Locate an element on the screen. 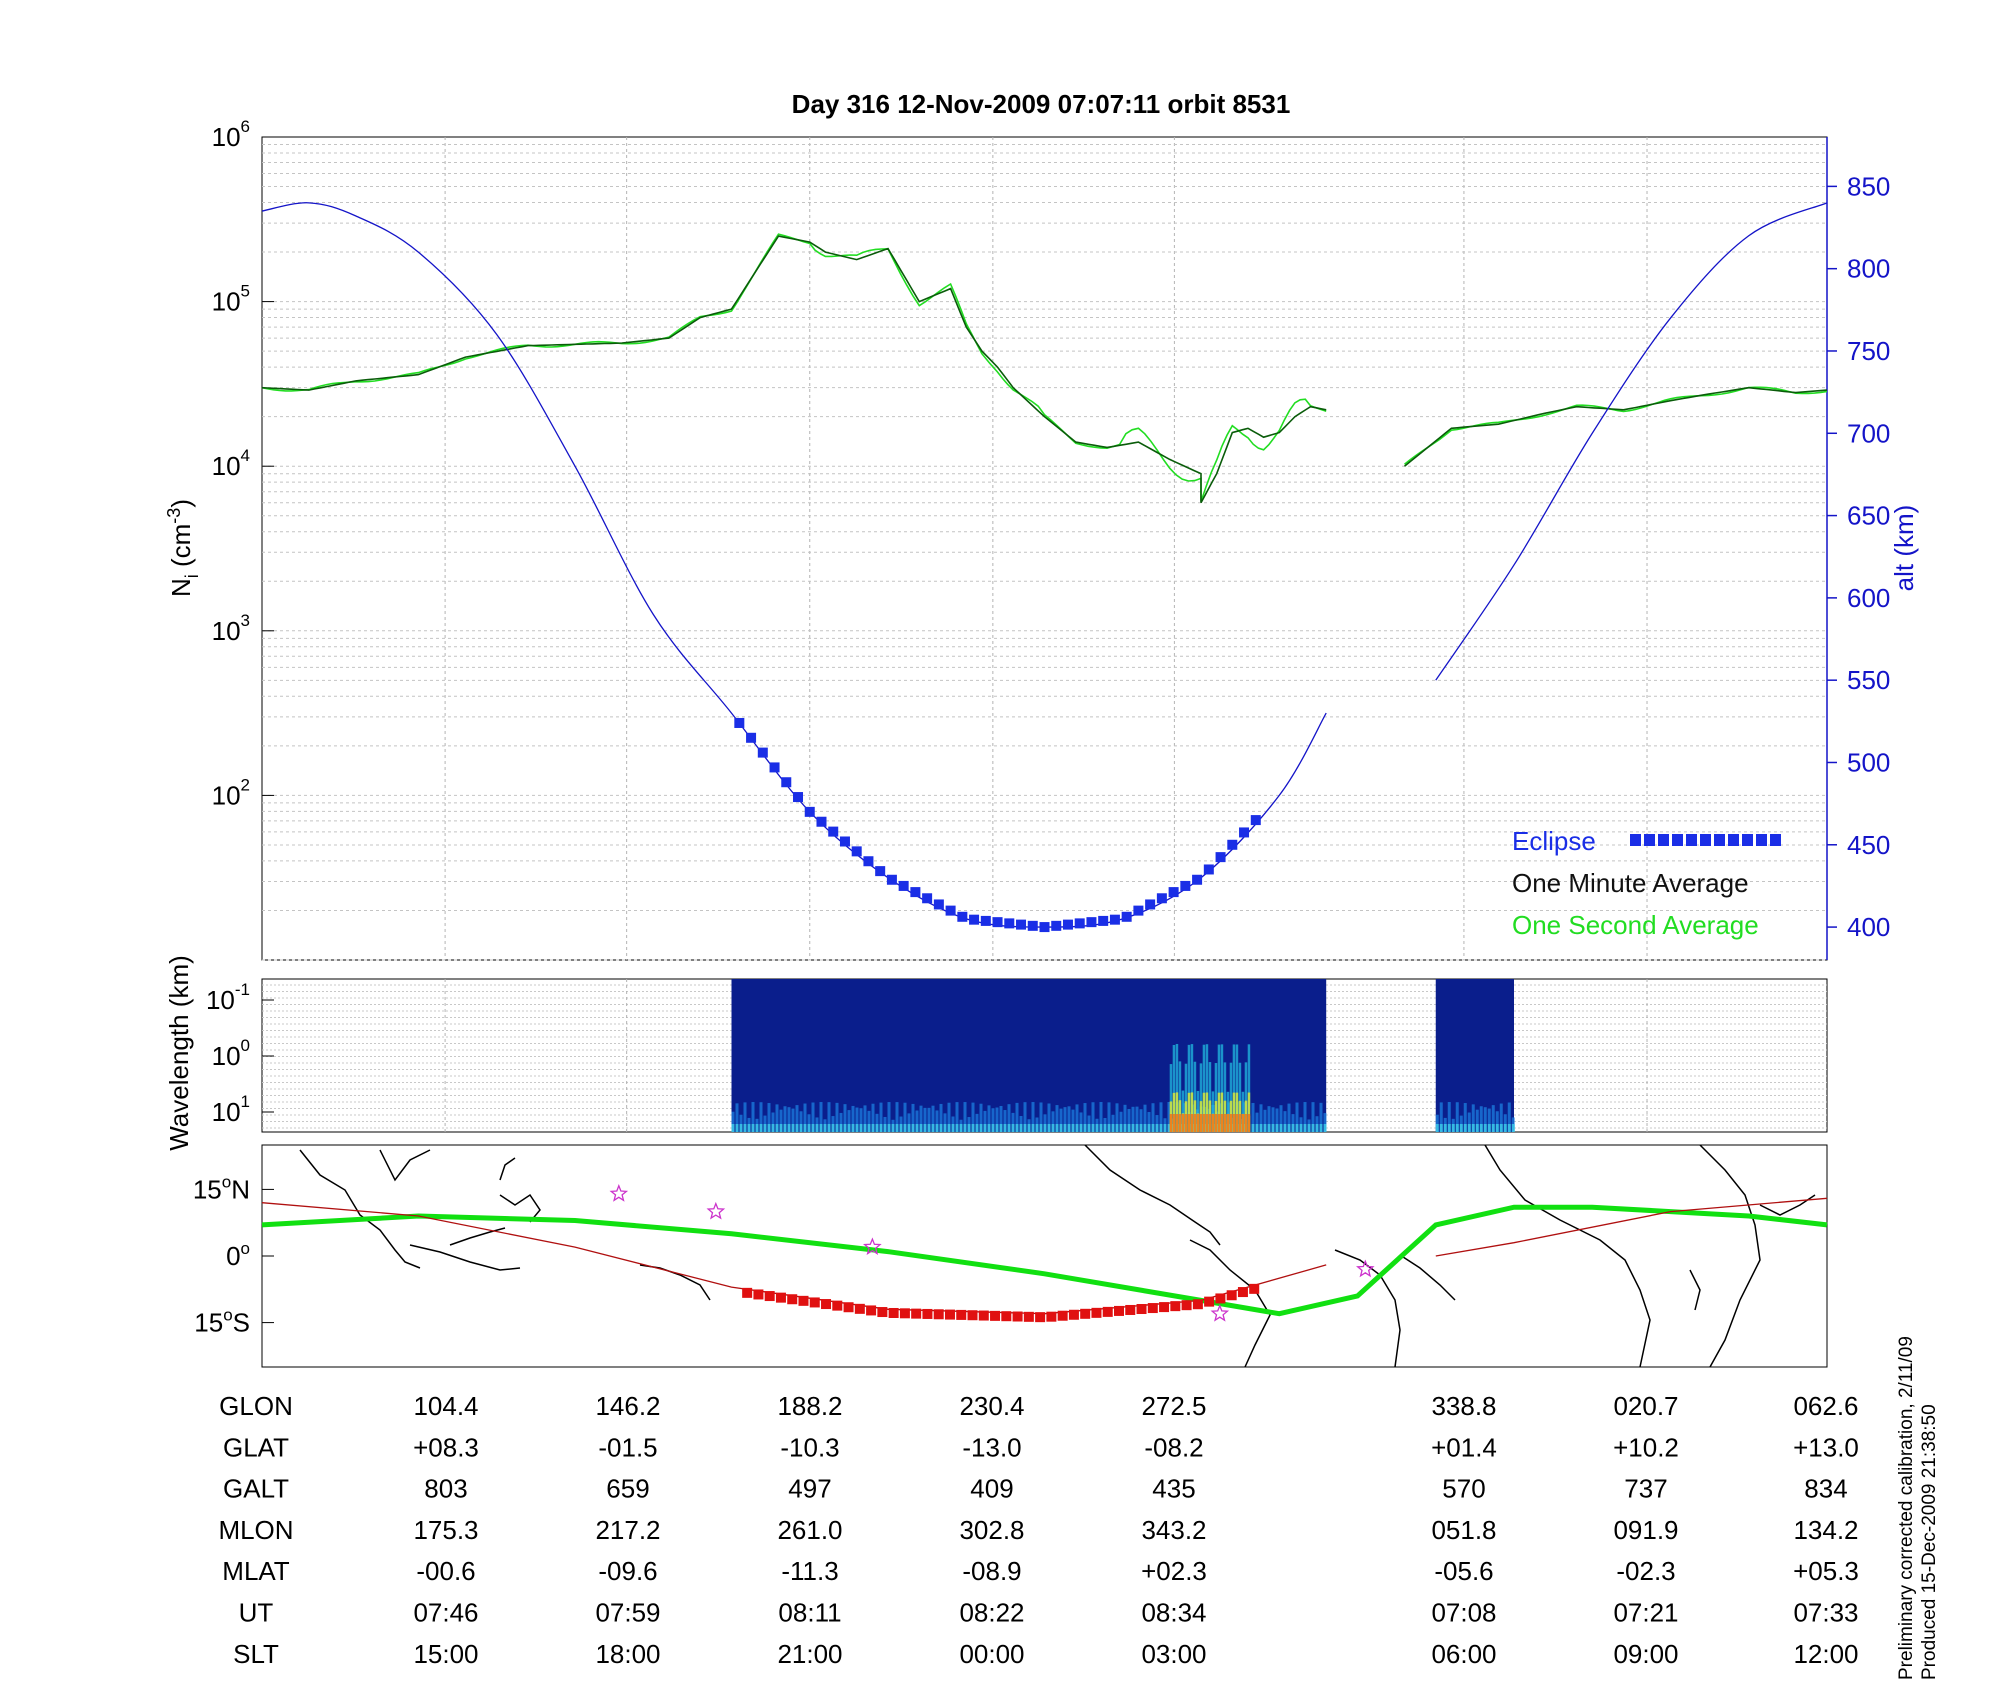 The width and height of the screenshot is (2000, 1700). magnetic-equator-line is located at coordinates (1044, 1260).